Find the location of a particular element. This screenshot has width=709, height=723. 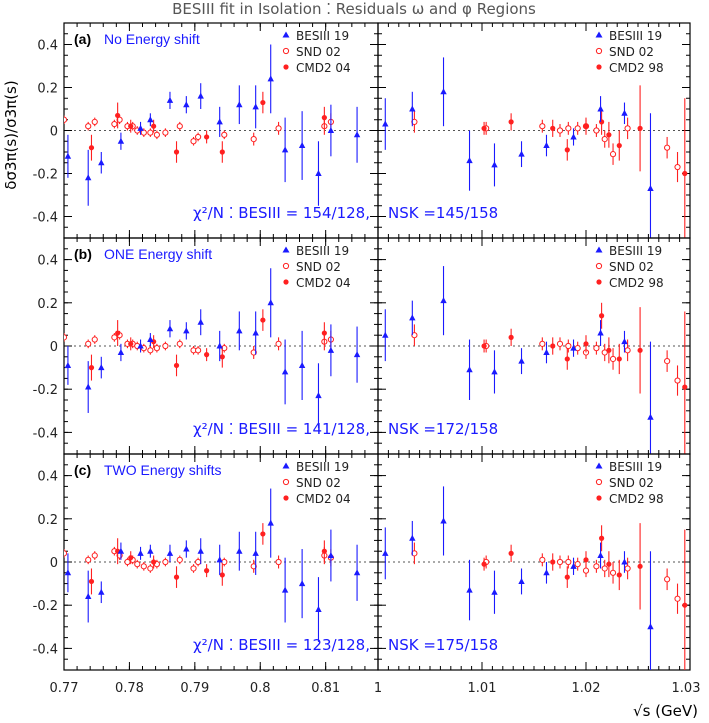

nsk-annotation: NSK =145/158 is located at coordinates (443, 213).